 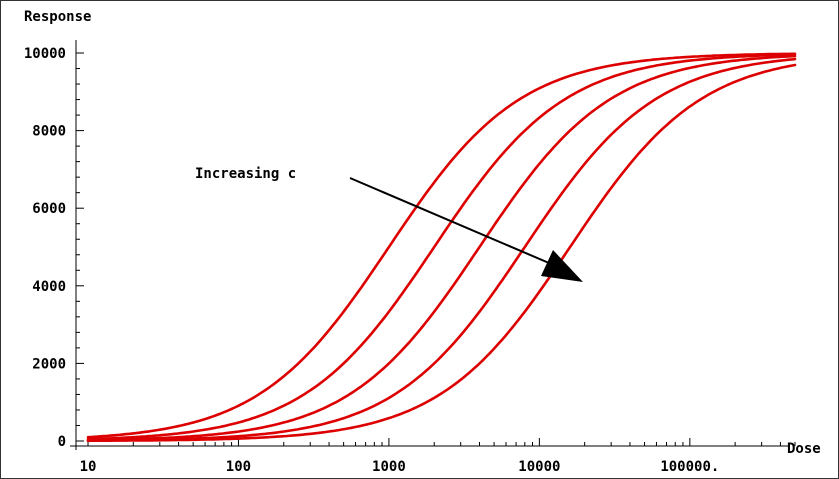 I want to click on y-tick-label: 10000, so click(x=45, y=54).